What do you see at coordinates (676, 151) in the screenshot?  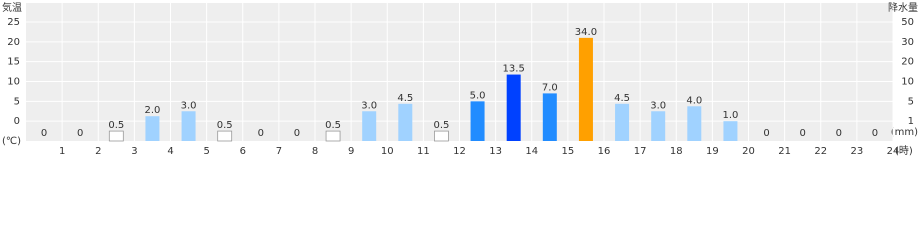 I see `x-tick-label: 18` at bounding box center [676, 151].